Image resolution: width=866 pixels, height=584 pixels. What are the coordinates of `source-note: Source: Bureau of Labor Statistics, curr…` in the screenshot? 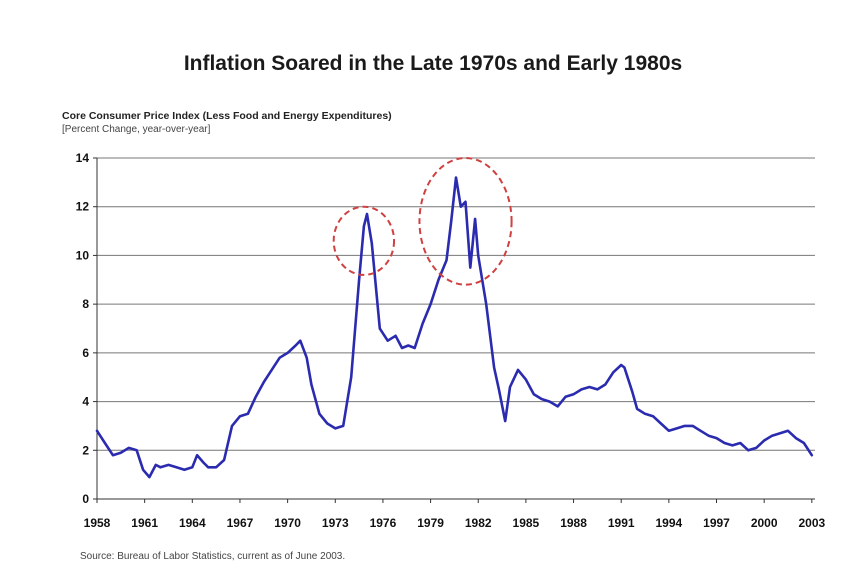 It's located at (213, 556).